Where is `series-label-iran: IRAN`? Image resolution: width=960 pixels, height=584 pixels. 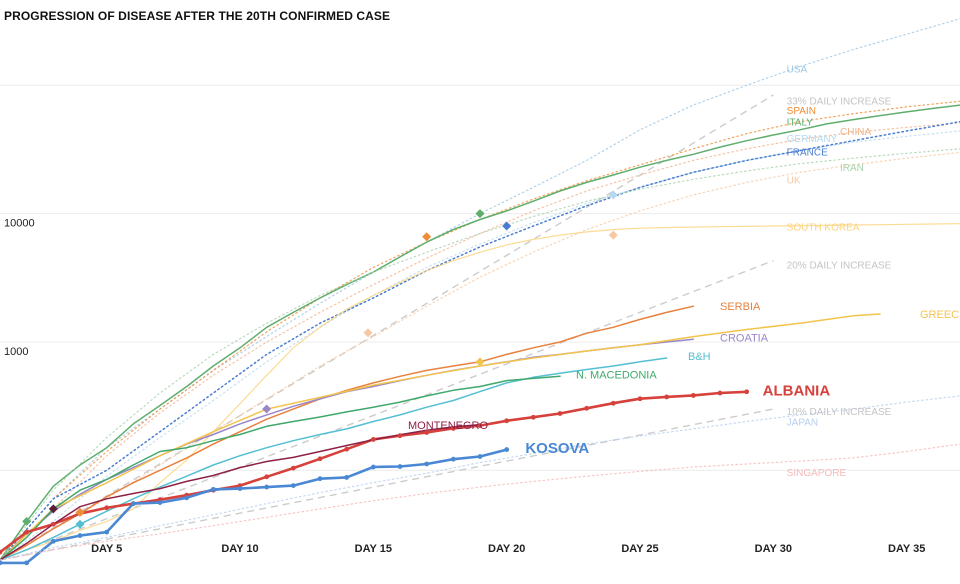
series-label-iran: IRAN is located at coordinates (852, 168).